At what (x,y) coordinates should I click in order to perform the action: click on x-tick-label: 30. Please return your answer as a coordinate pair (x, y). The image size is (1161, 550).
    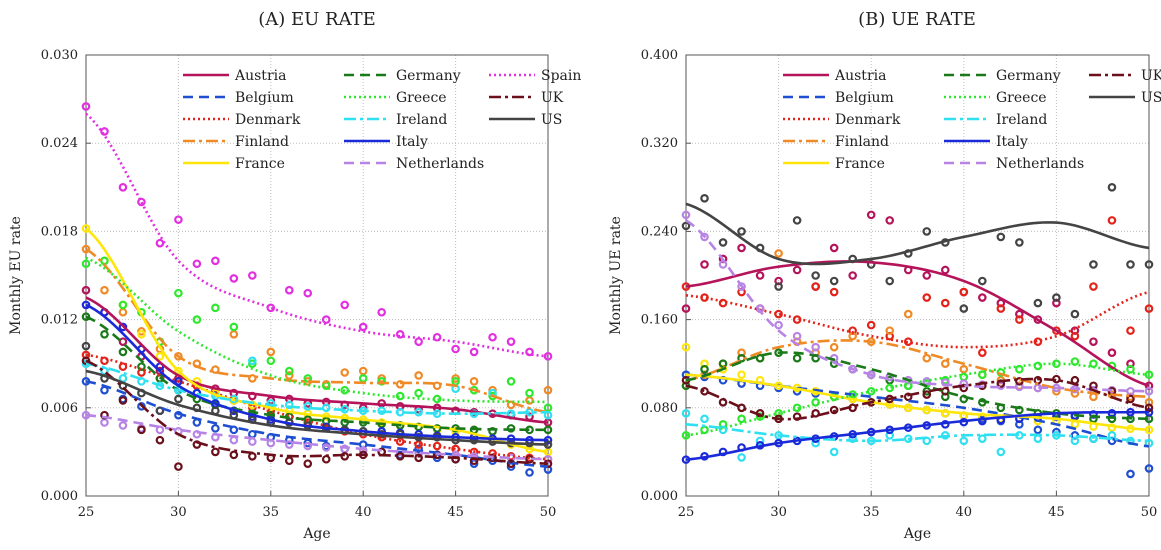
    Looking at the image, I should click on (178, 512).